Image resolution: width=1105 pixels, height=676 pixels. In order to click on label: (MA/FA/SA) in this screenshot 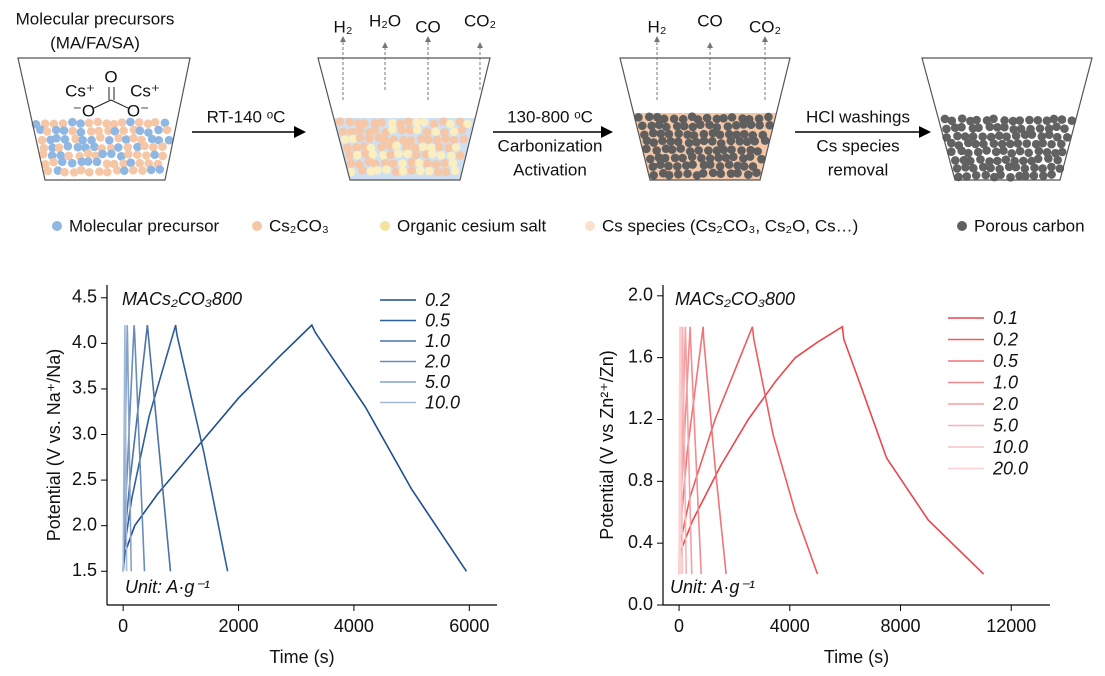, I will do `click(95, 42)`.